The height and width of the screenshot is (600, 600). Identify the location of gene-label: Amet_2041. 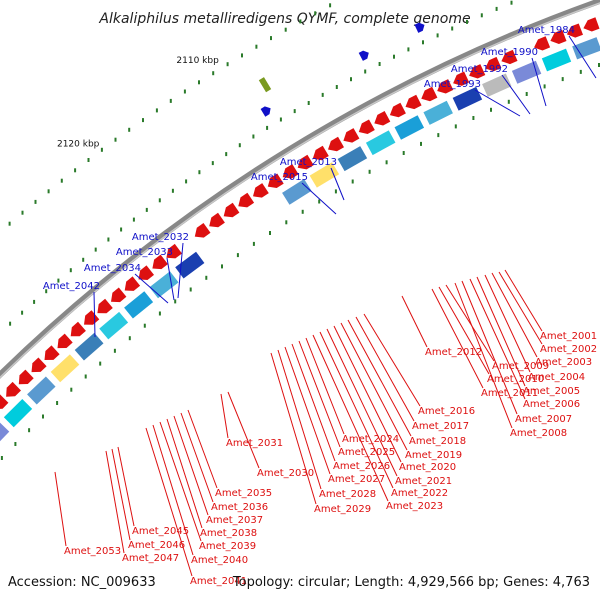
(218, 581).